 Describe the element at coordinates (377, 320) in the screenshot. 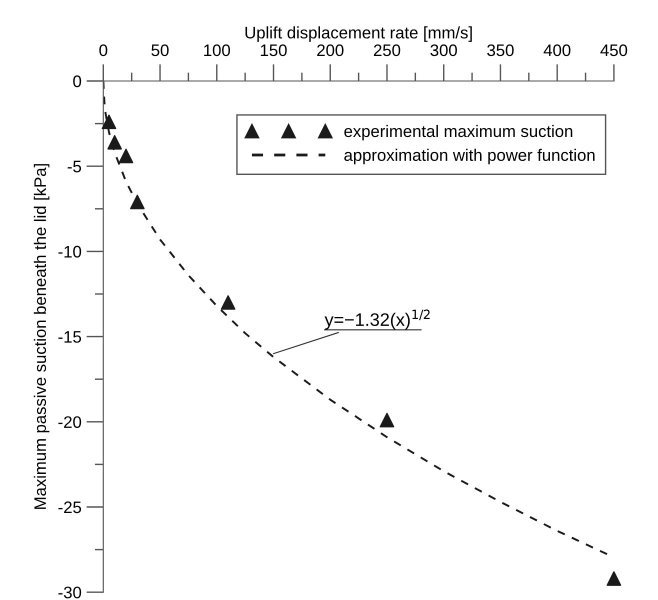

I see `annotation: y=−1.32(x)$^{1/2}$` at that location.